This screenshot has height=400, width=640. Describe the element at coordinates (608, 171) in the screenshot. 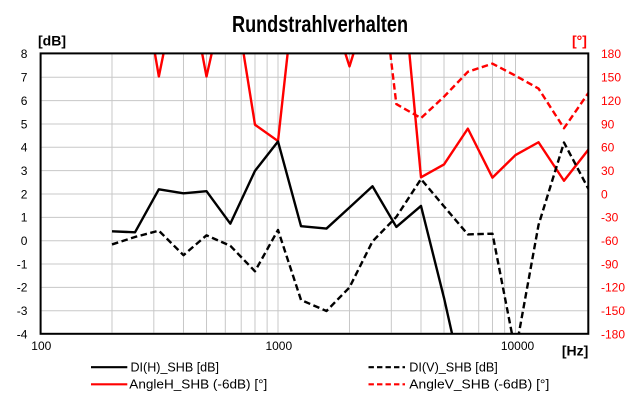

I see `svg-text: 30` at that location.